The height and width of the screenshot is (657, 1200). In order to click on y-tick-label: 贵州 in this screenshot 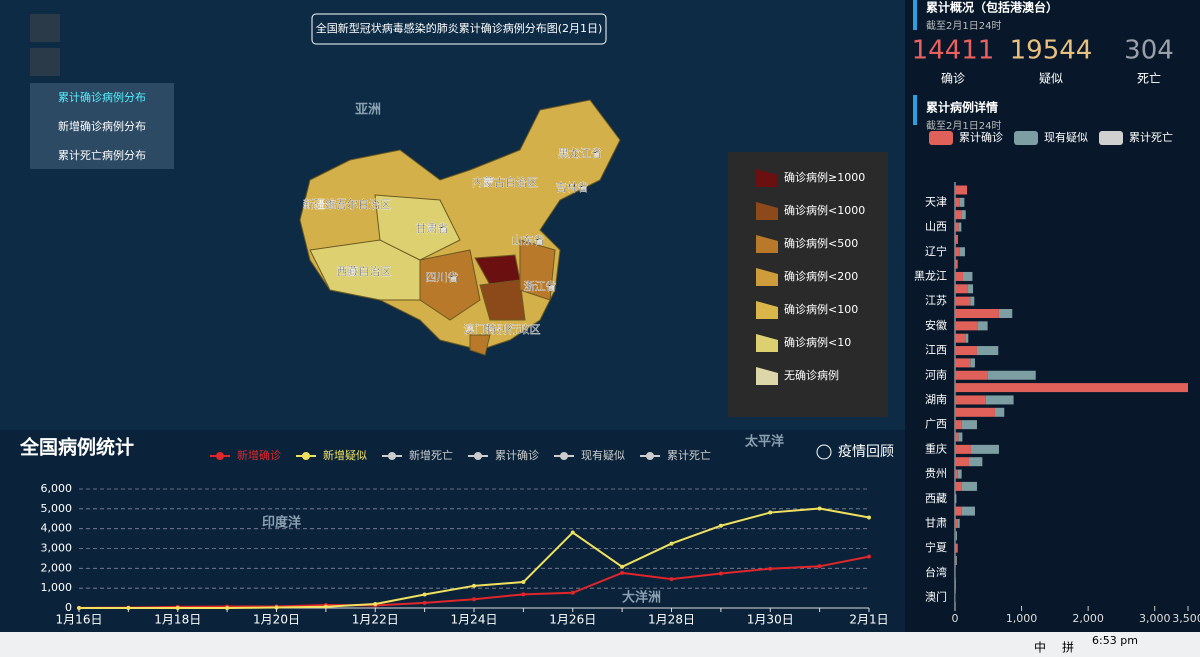, I will do `click(936, 473)`.